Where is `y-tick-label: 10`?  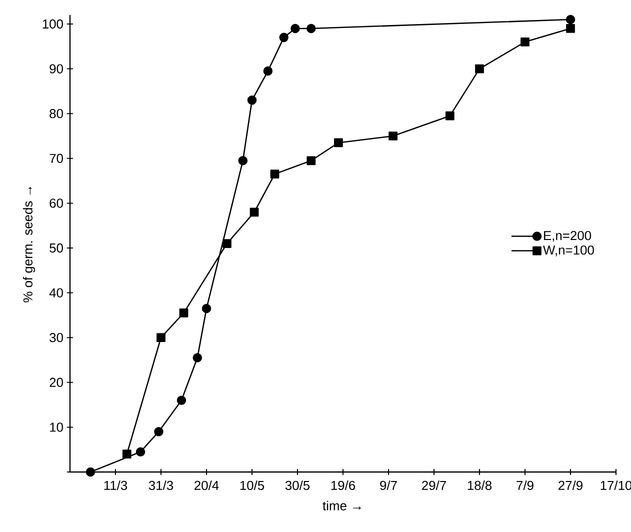 y-tick-label: 10 is located at coordinates (56, 427).